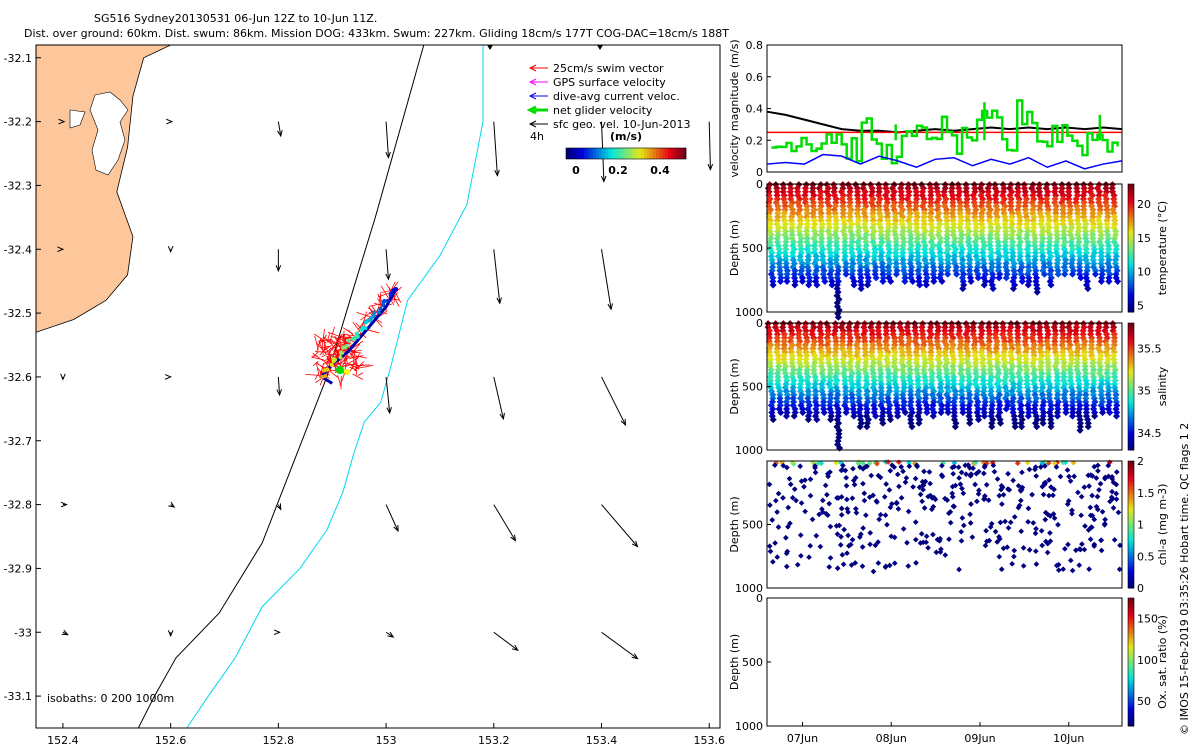  I want to click on y-tick-label: -32.3, so click(18, 185).